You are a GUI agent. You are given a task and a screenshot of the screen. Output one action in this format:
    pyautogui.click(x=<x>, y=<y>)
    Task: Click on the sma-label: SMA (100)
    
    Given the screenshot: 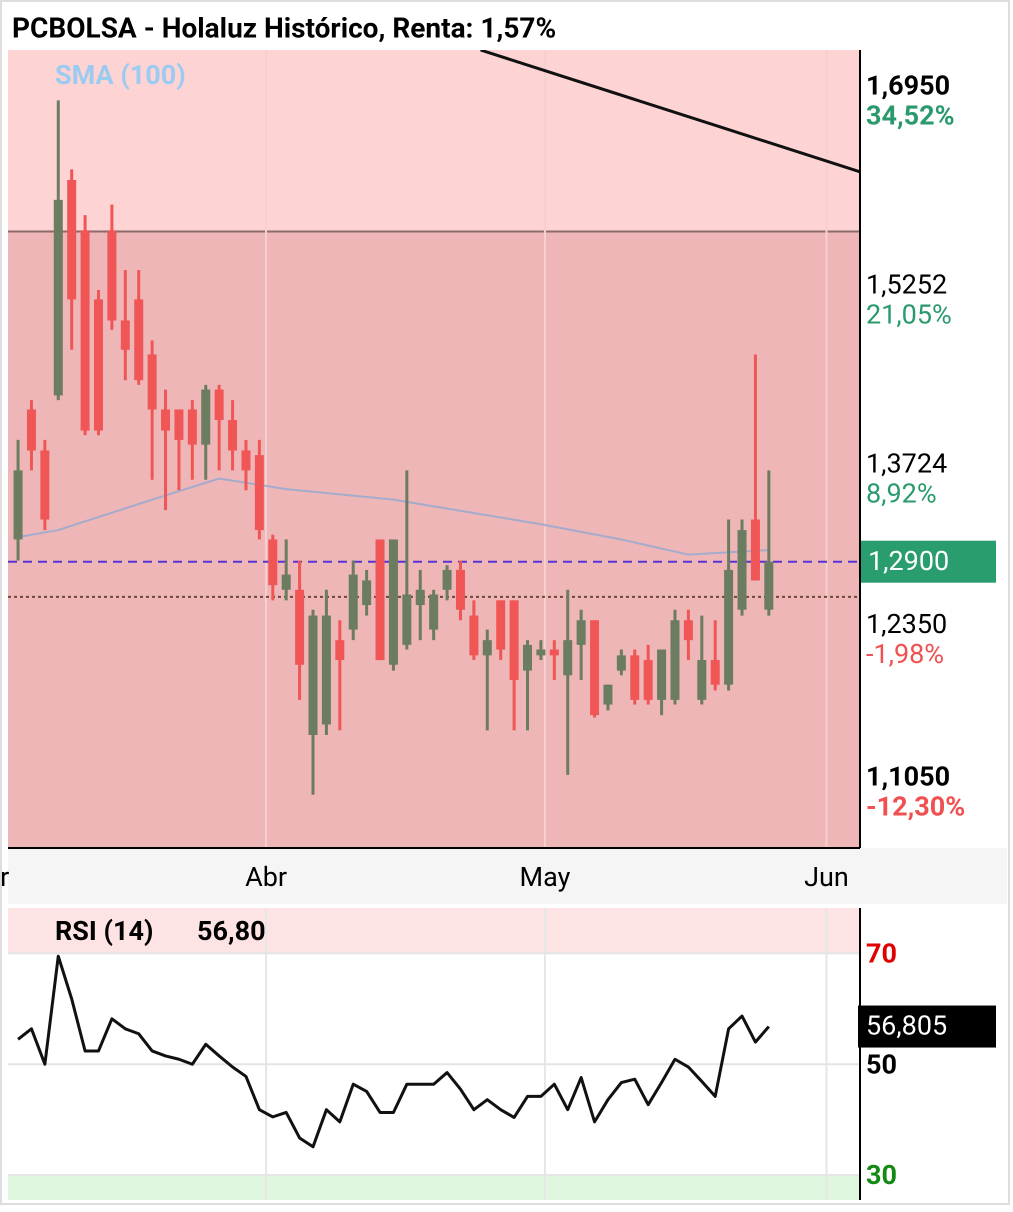 What is the action you would take?
    pyautogui.click(x=120, y=75)
    